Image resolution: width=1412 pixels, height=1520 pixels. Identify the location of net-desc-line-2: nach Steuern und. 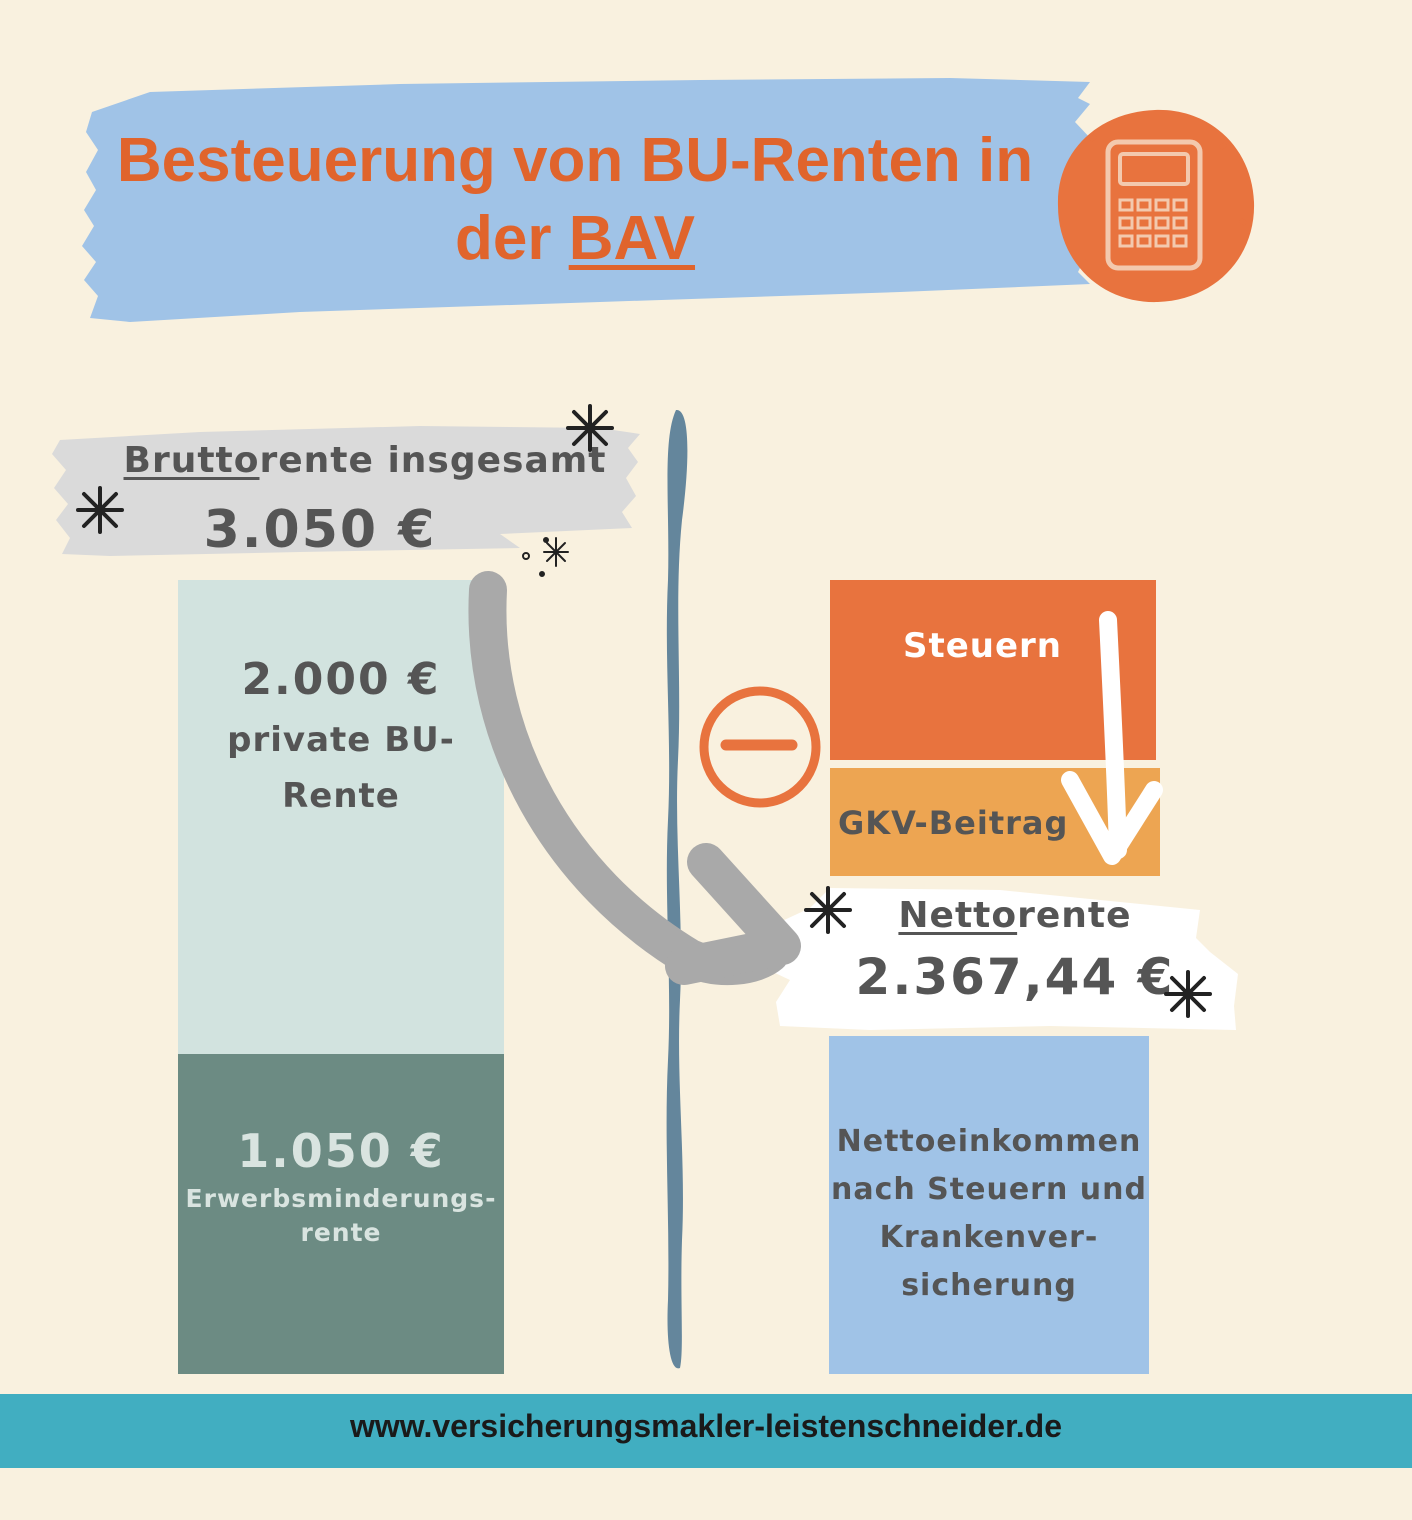
(989, 1189).